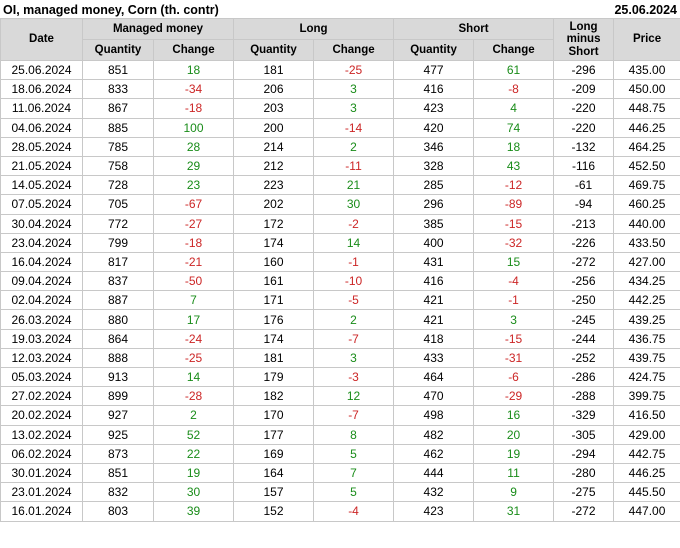 Image resolution: width=680 pixels, height=548 pixels. I want to click on cell-long-change: 14, so click(354, 242).